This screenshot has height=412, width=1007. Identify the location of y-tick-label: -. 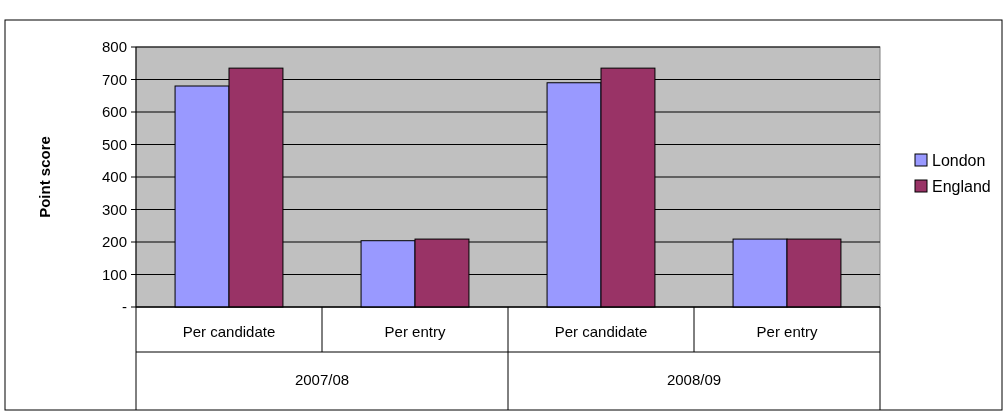
(124, 307).